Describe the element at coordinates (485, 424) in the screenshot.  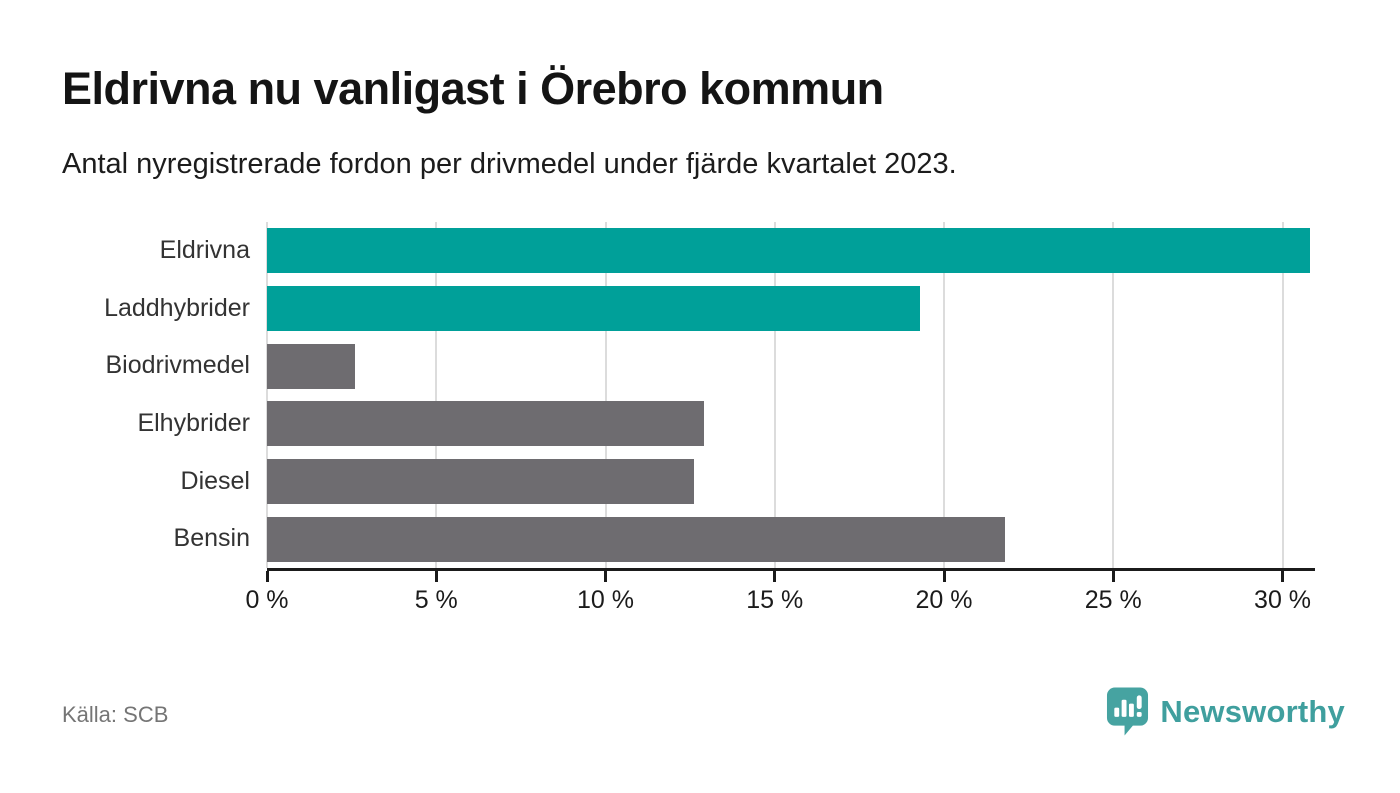
I see `bar-elhybrider` at that location.